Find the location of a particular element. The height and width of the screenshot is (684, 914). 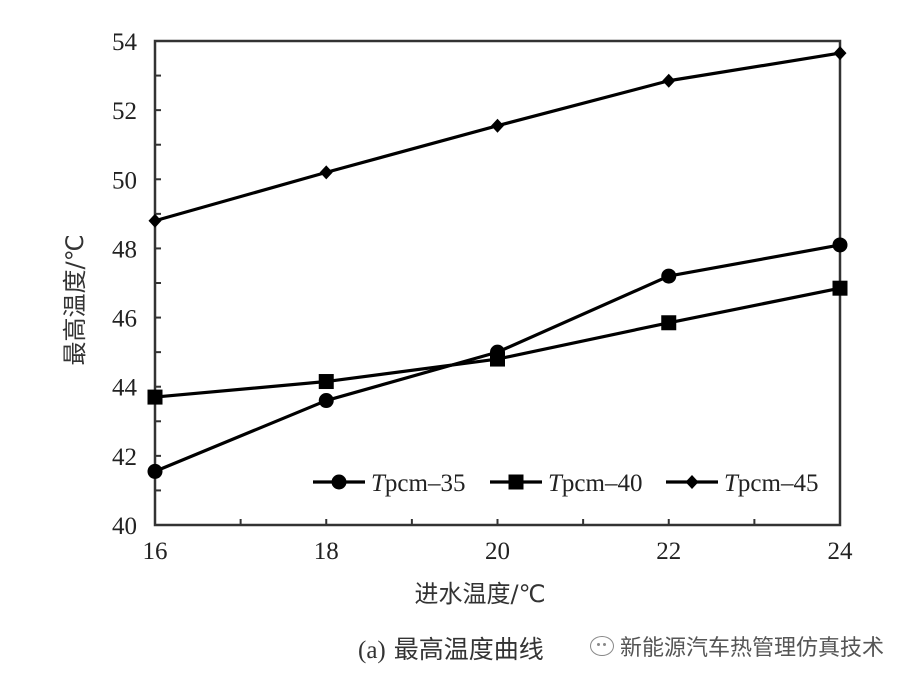

series-line is located at coordinates (497, 342).